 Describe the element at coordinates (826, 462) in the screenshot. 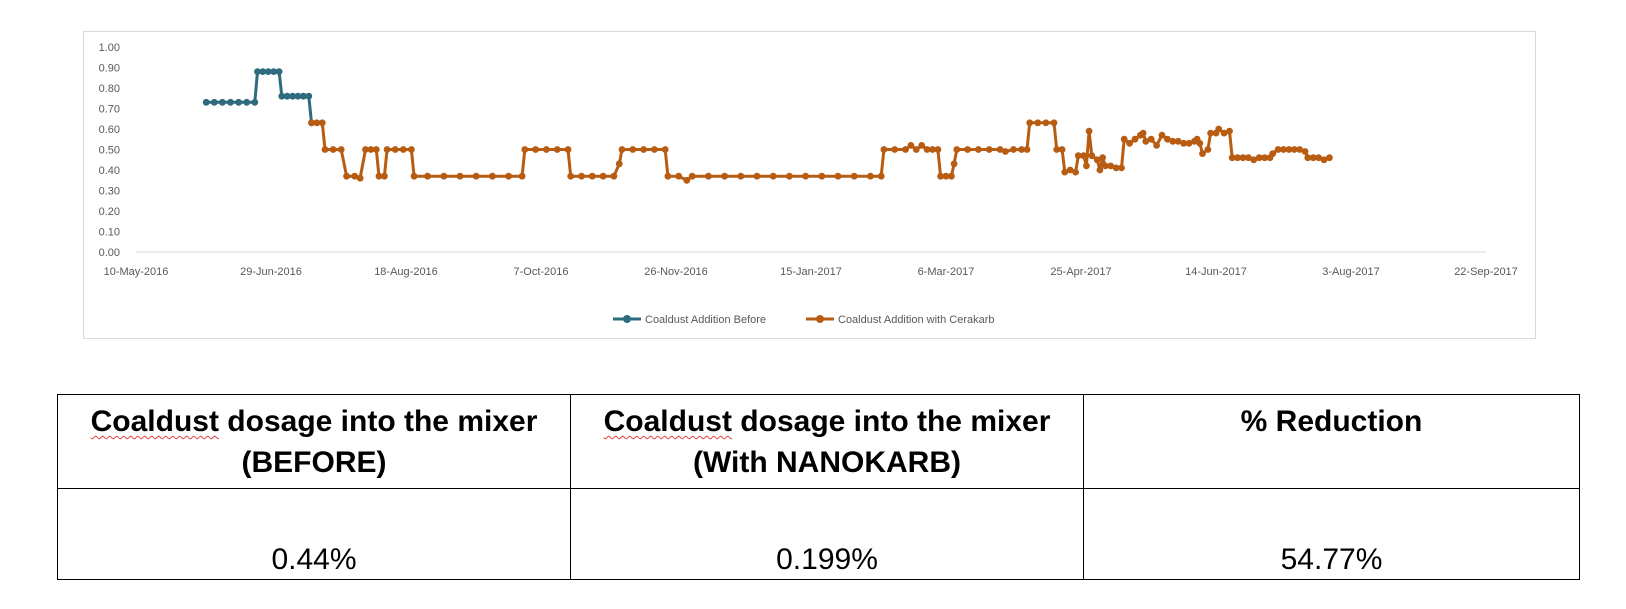

I see `header-with-line2: (With NANOKARB)` at that location.